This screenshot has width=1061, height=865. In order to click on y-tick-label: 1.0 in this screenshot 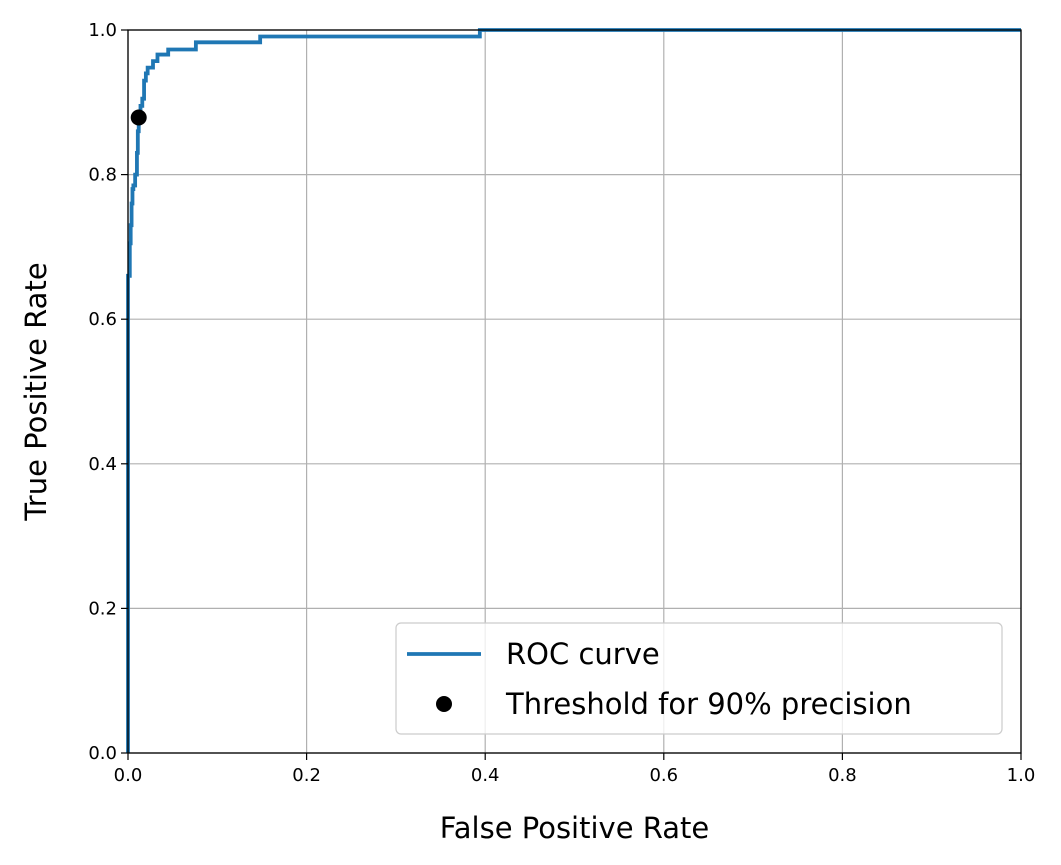, I will do `click(102, 30)`.